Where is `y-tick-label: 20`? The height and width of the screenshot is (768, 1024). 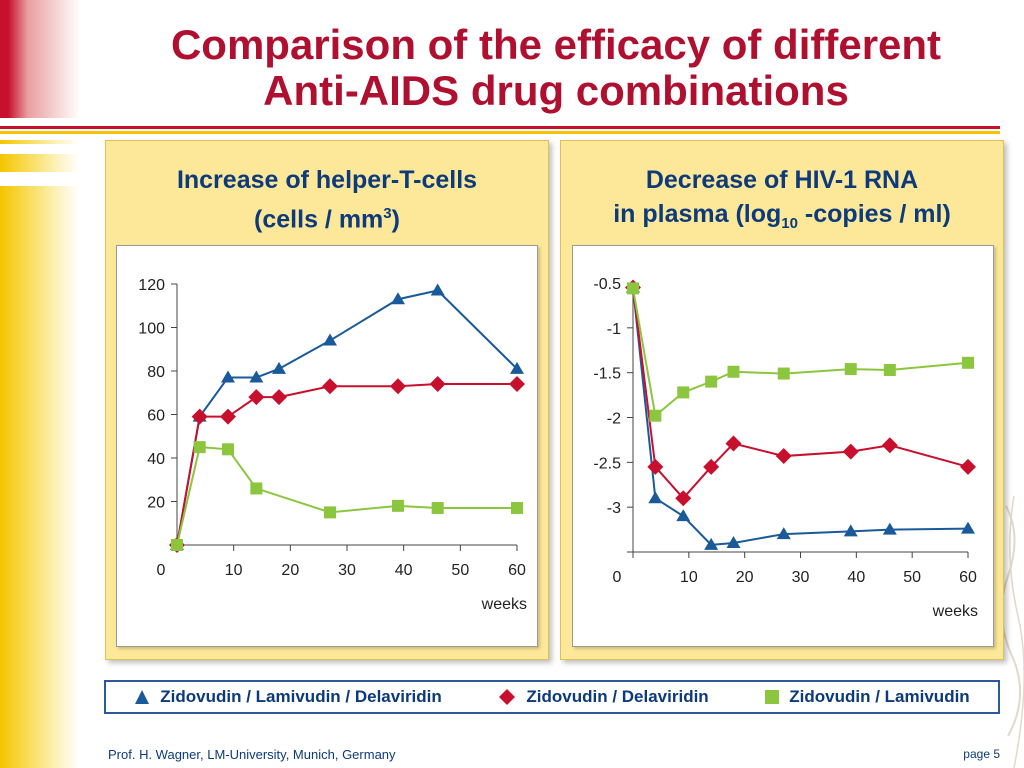 y-tick-label: 20 is located at coordinates (156, 503).